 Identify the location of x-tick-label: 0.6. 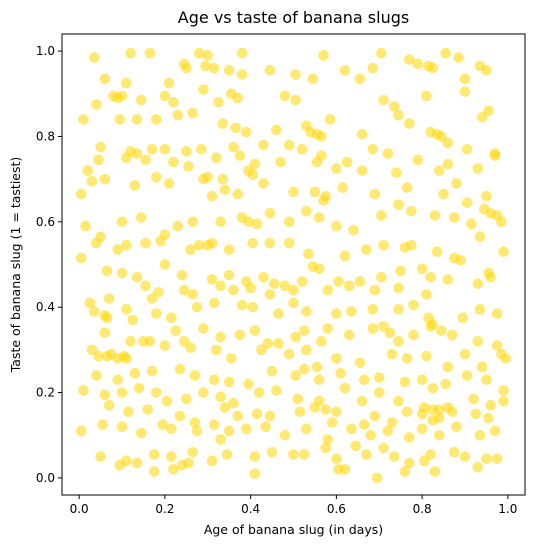
(336, 509).